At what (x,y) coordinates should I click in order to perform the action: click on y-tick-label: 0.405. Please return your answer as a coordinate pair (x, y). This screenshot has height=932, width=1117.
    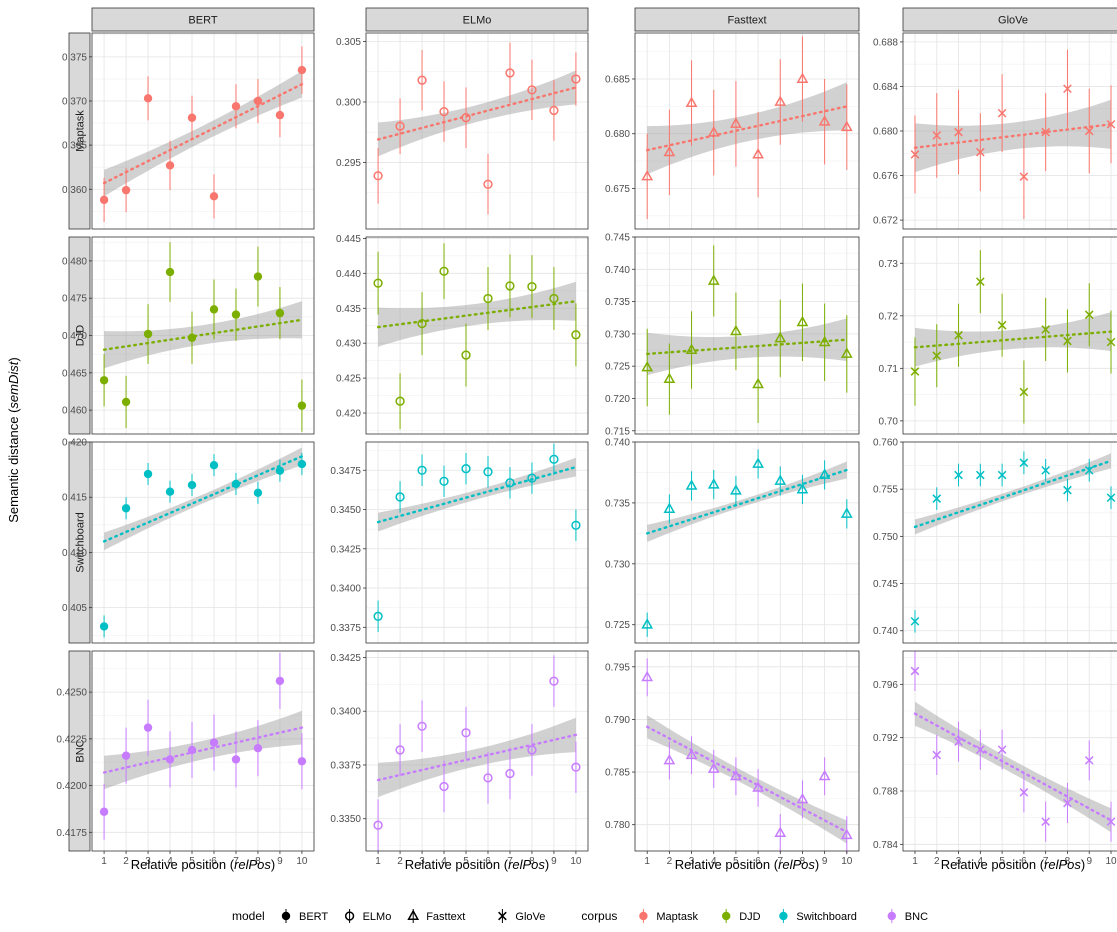
    Looking at the image, I should click on (74, 608).